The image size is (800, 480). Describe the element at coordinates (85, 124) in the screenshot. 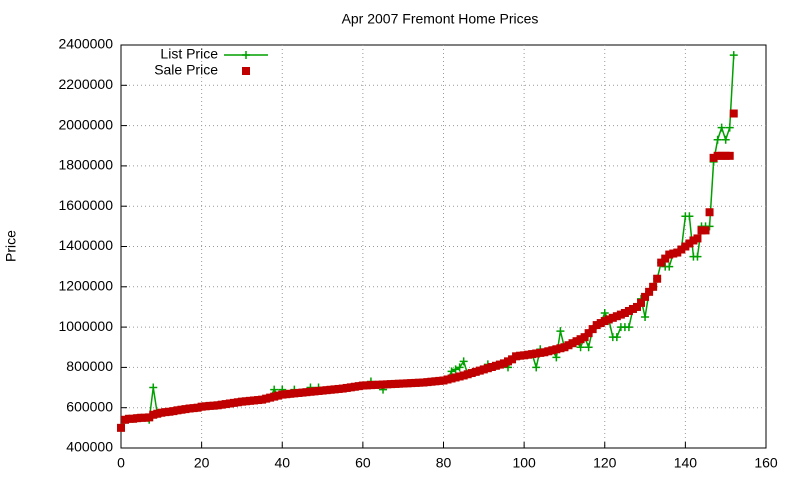

I see `y-tick-label: 2000000` at that location.